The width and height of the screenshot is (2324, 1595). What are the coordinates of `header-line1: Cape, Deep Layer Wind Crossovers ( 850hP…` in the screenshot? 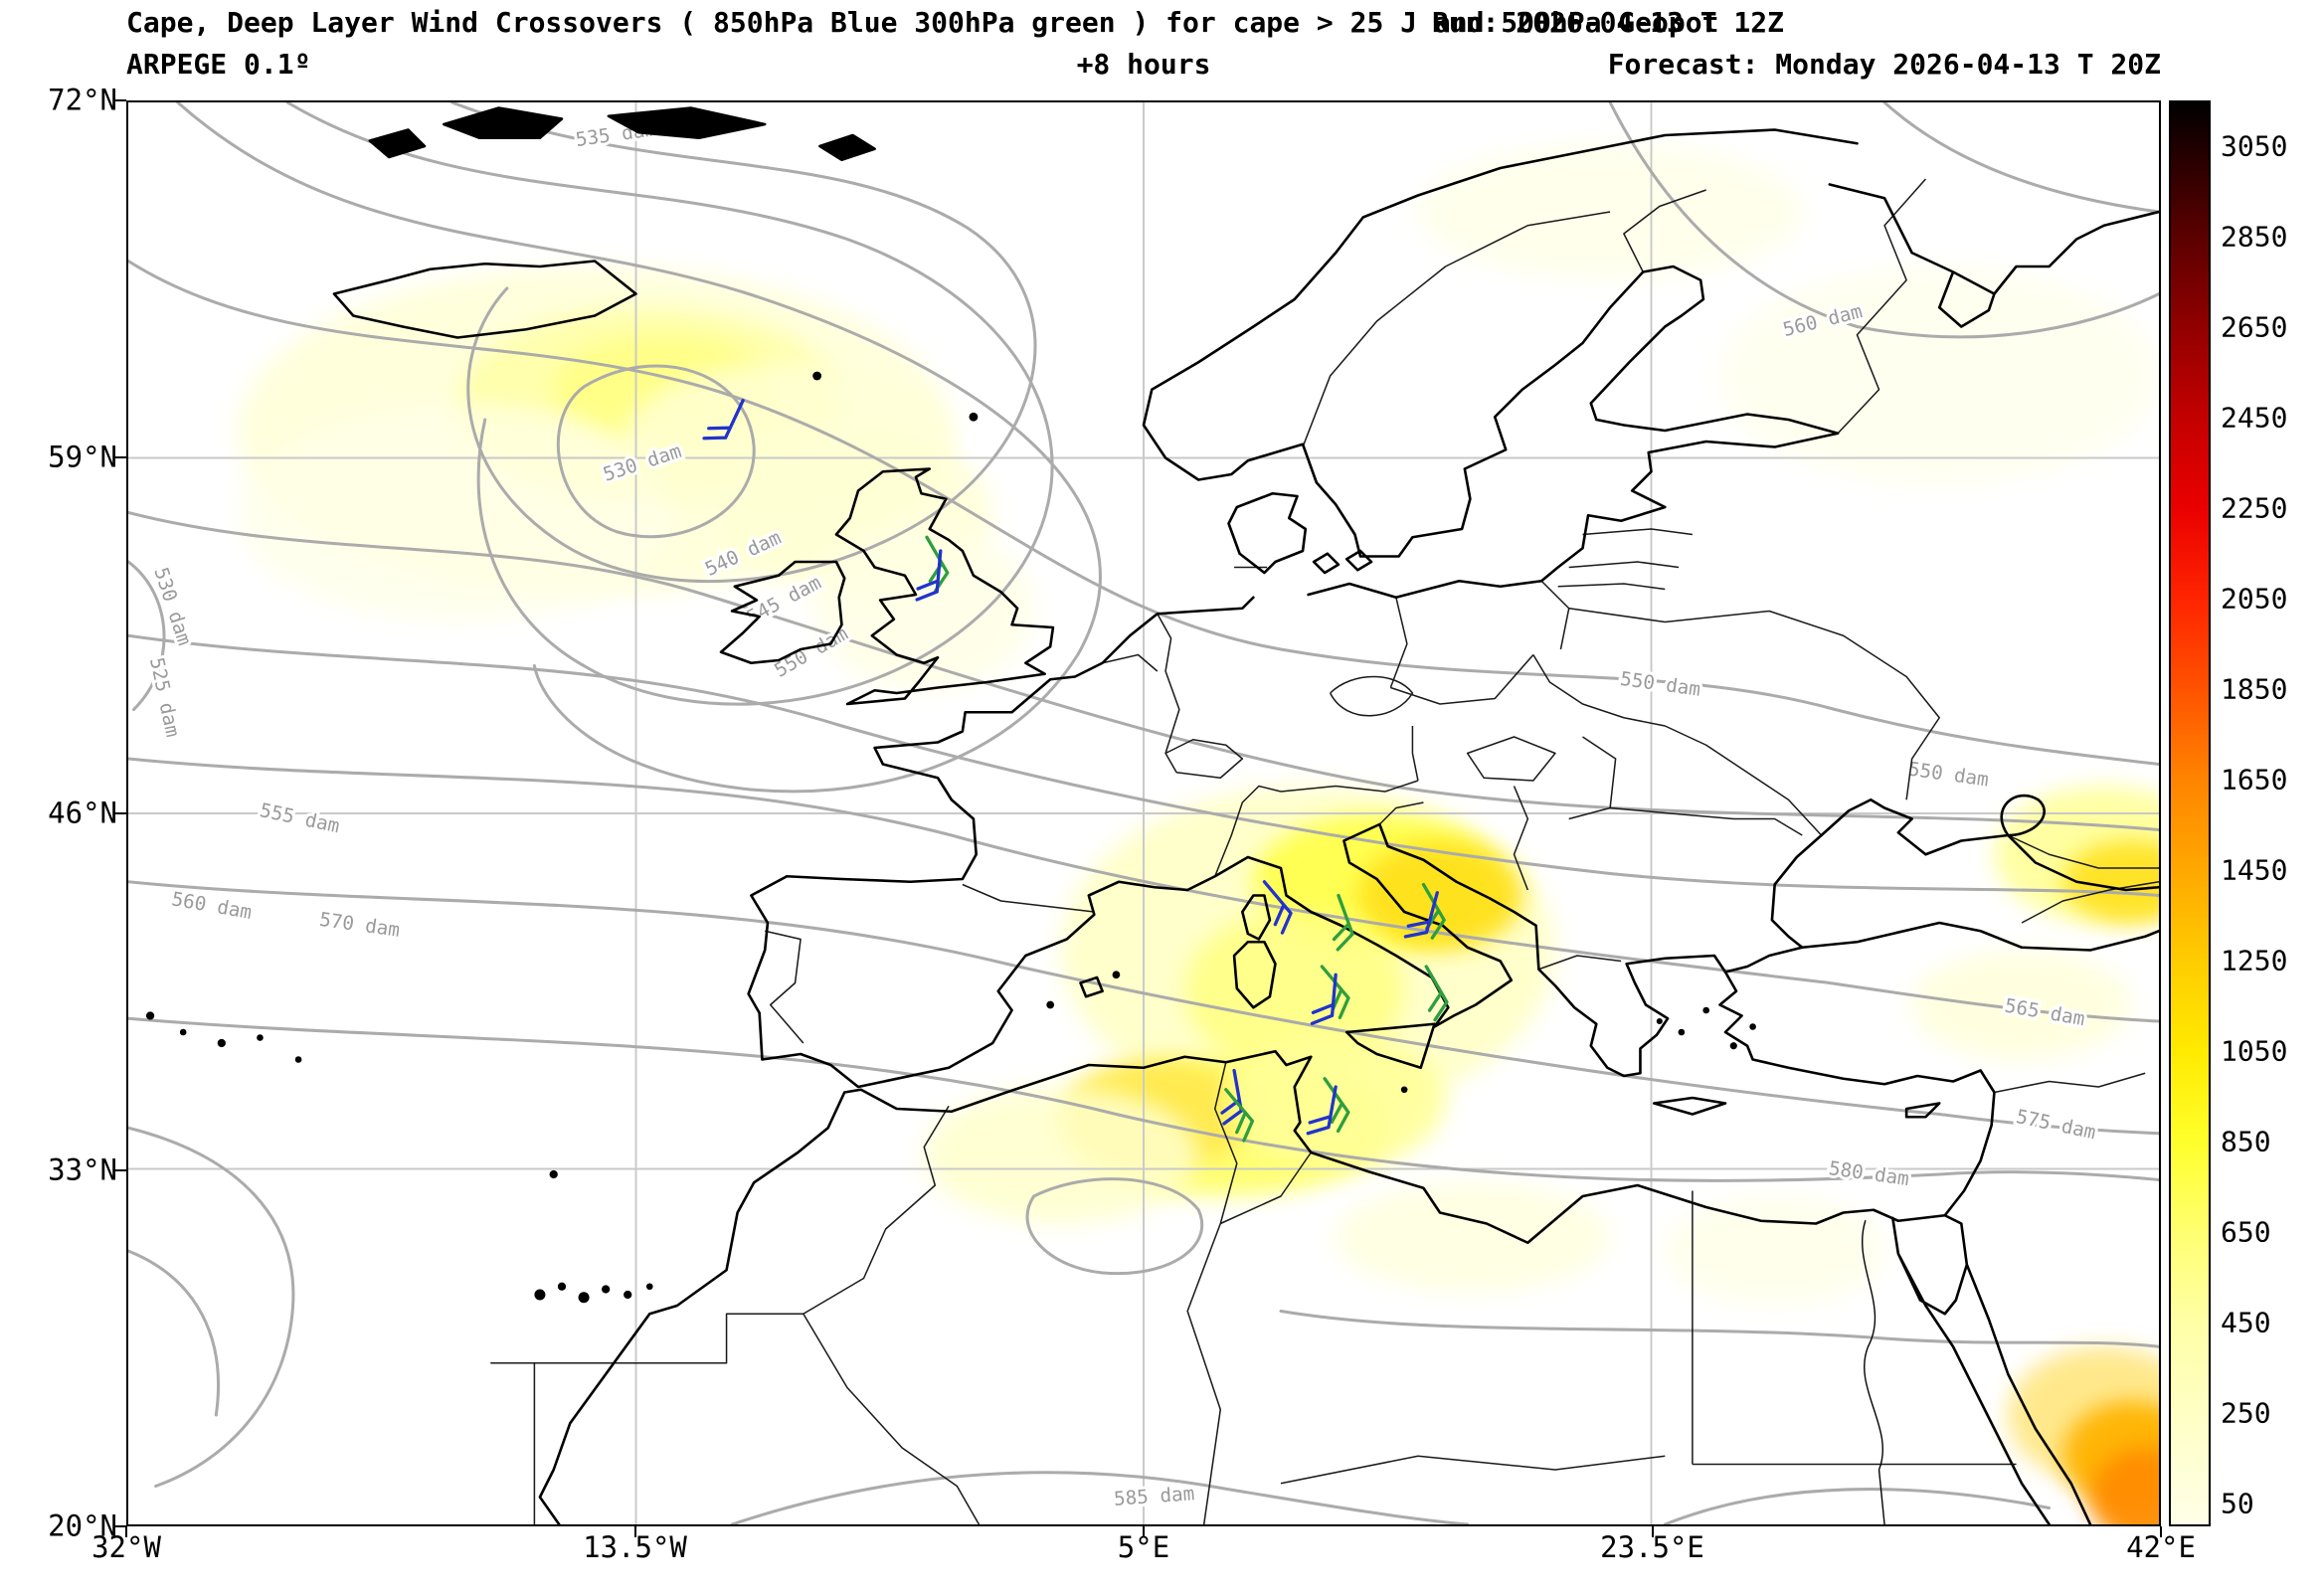 It's located at (1143, 26).